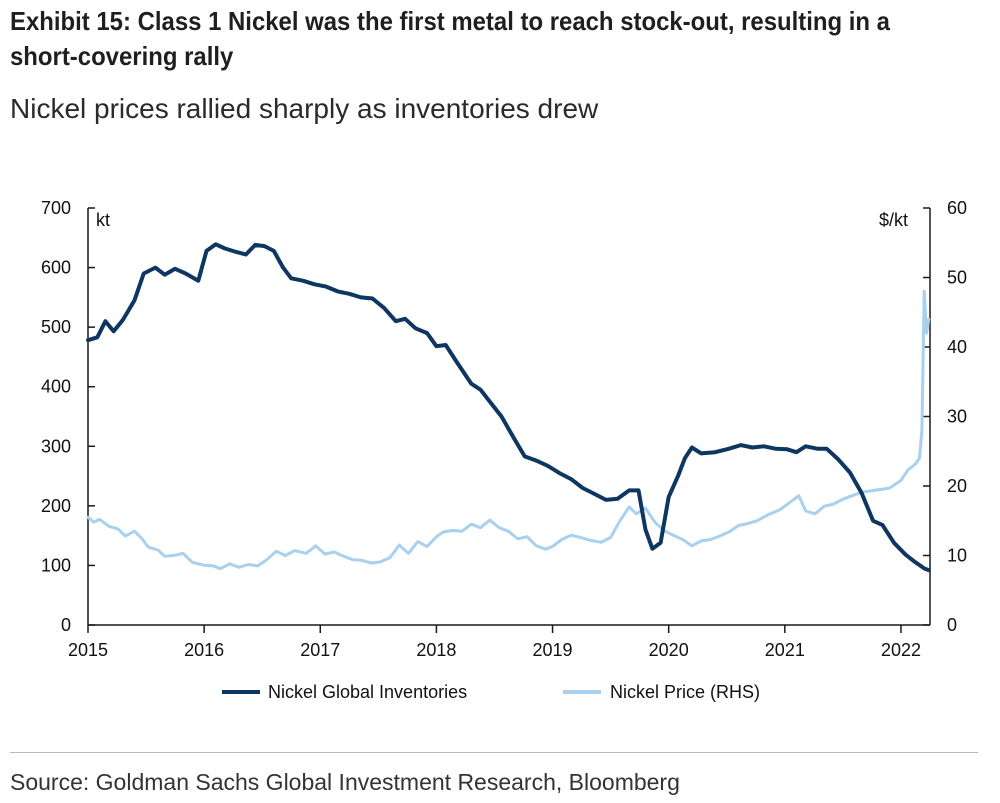 This screenshot has width=1000, height=803. Describe the element at coordinates (66, 625) in the screenshot. I see `left-tick-label: 0` at that location.